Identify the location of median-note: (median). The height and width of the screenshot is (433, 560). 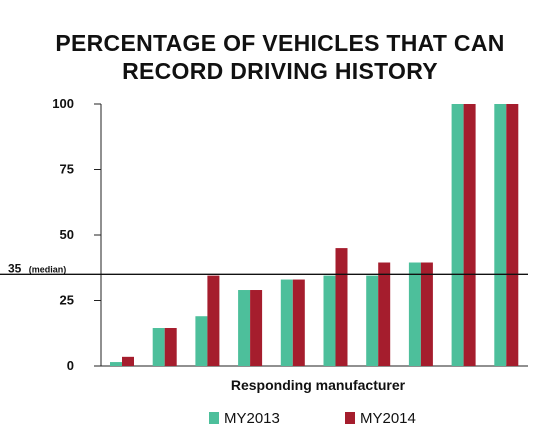
(48, 269).